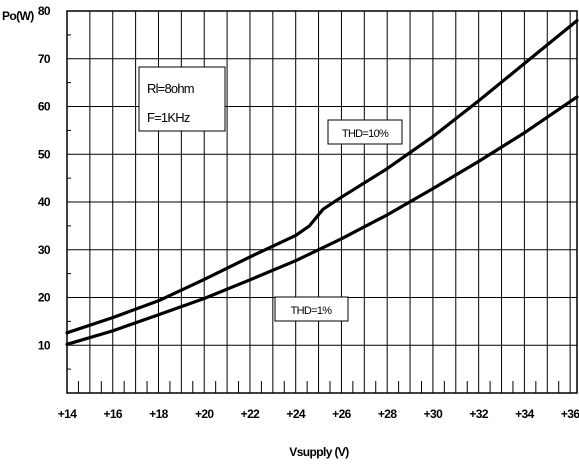 This screenshot has width=579, height=466. I want to click on y-tick-label: 10, so click(44, 345).